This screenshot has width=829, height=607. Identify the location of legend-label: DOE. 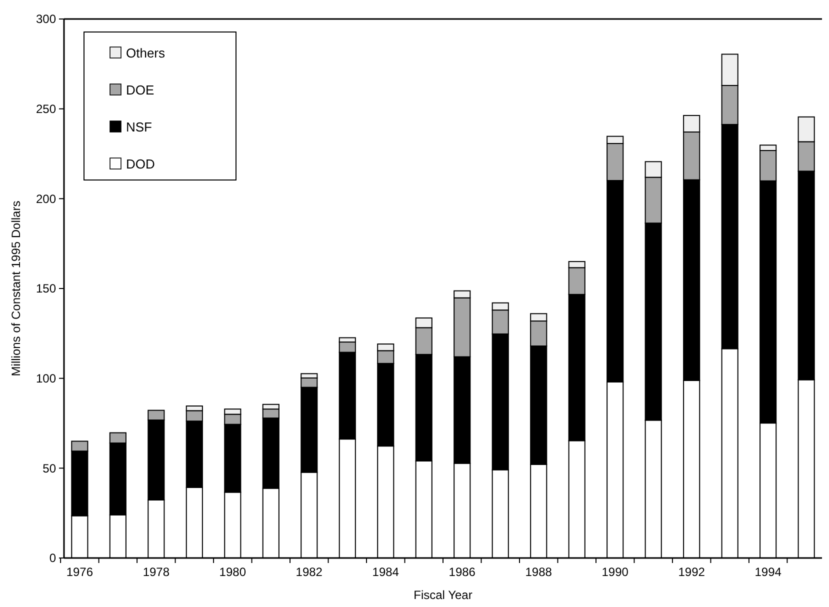
(140, 90).